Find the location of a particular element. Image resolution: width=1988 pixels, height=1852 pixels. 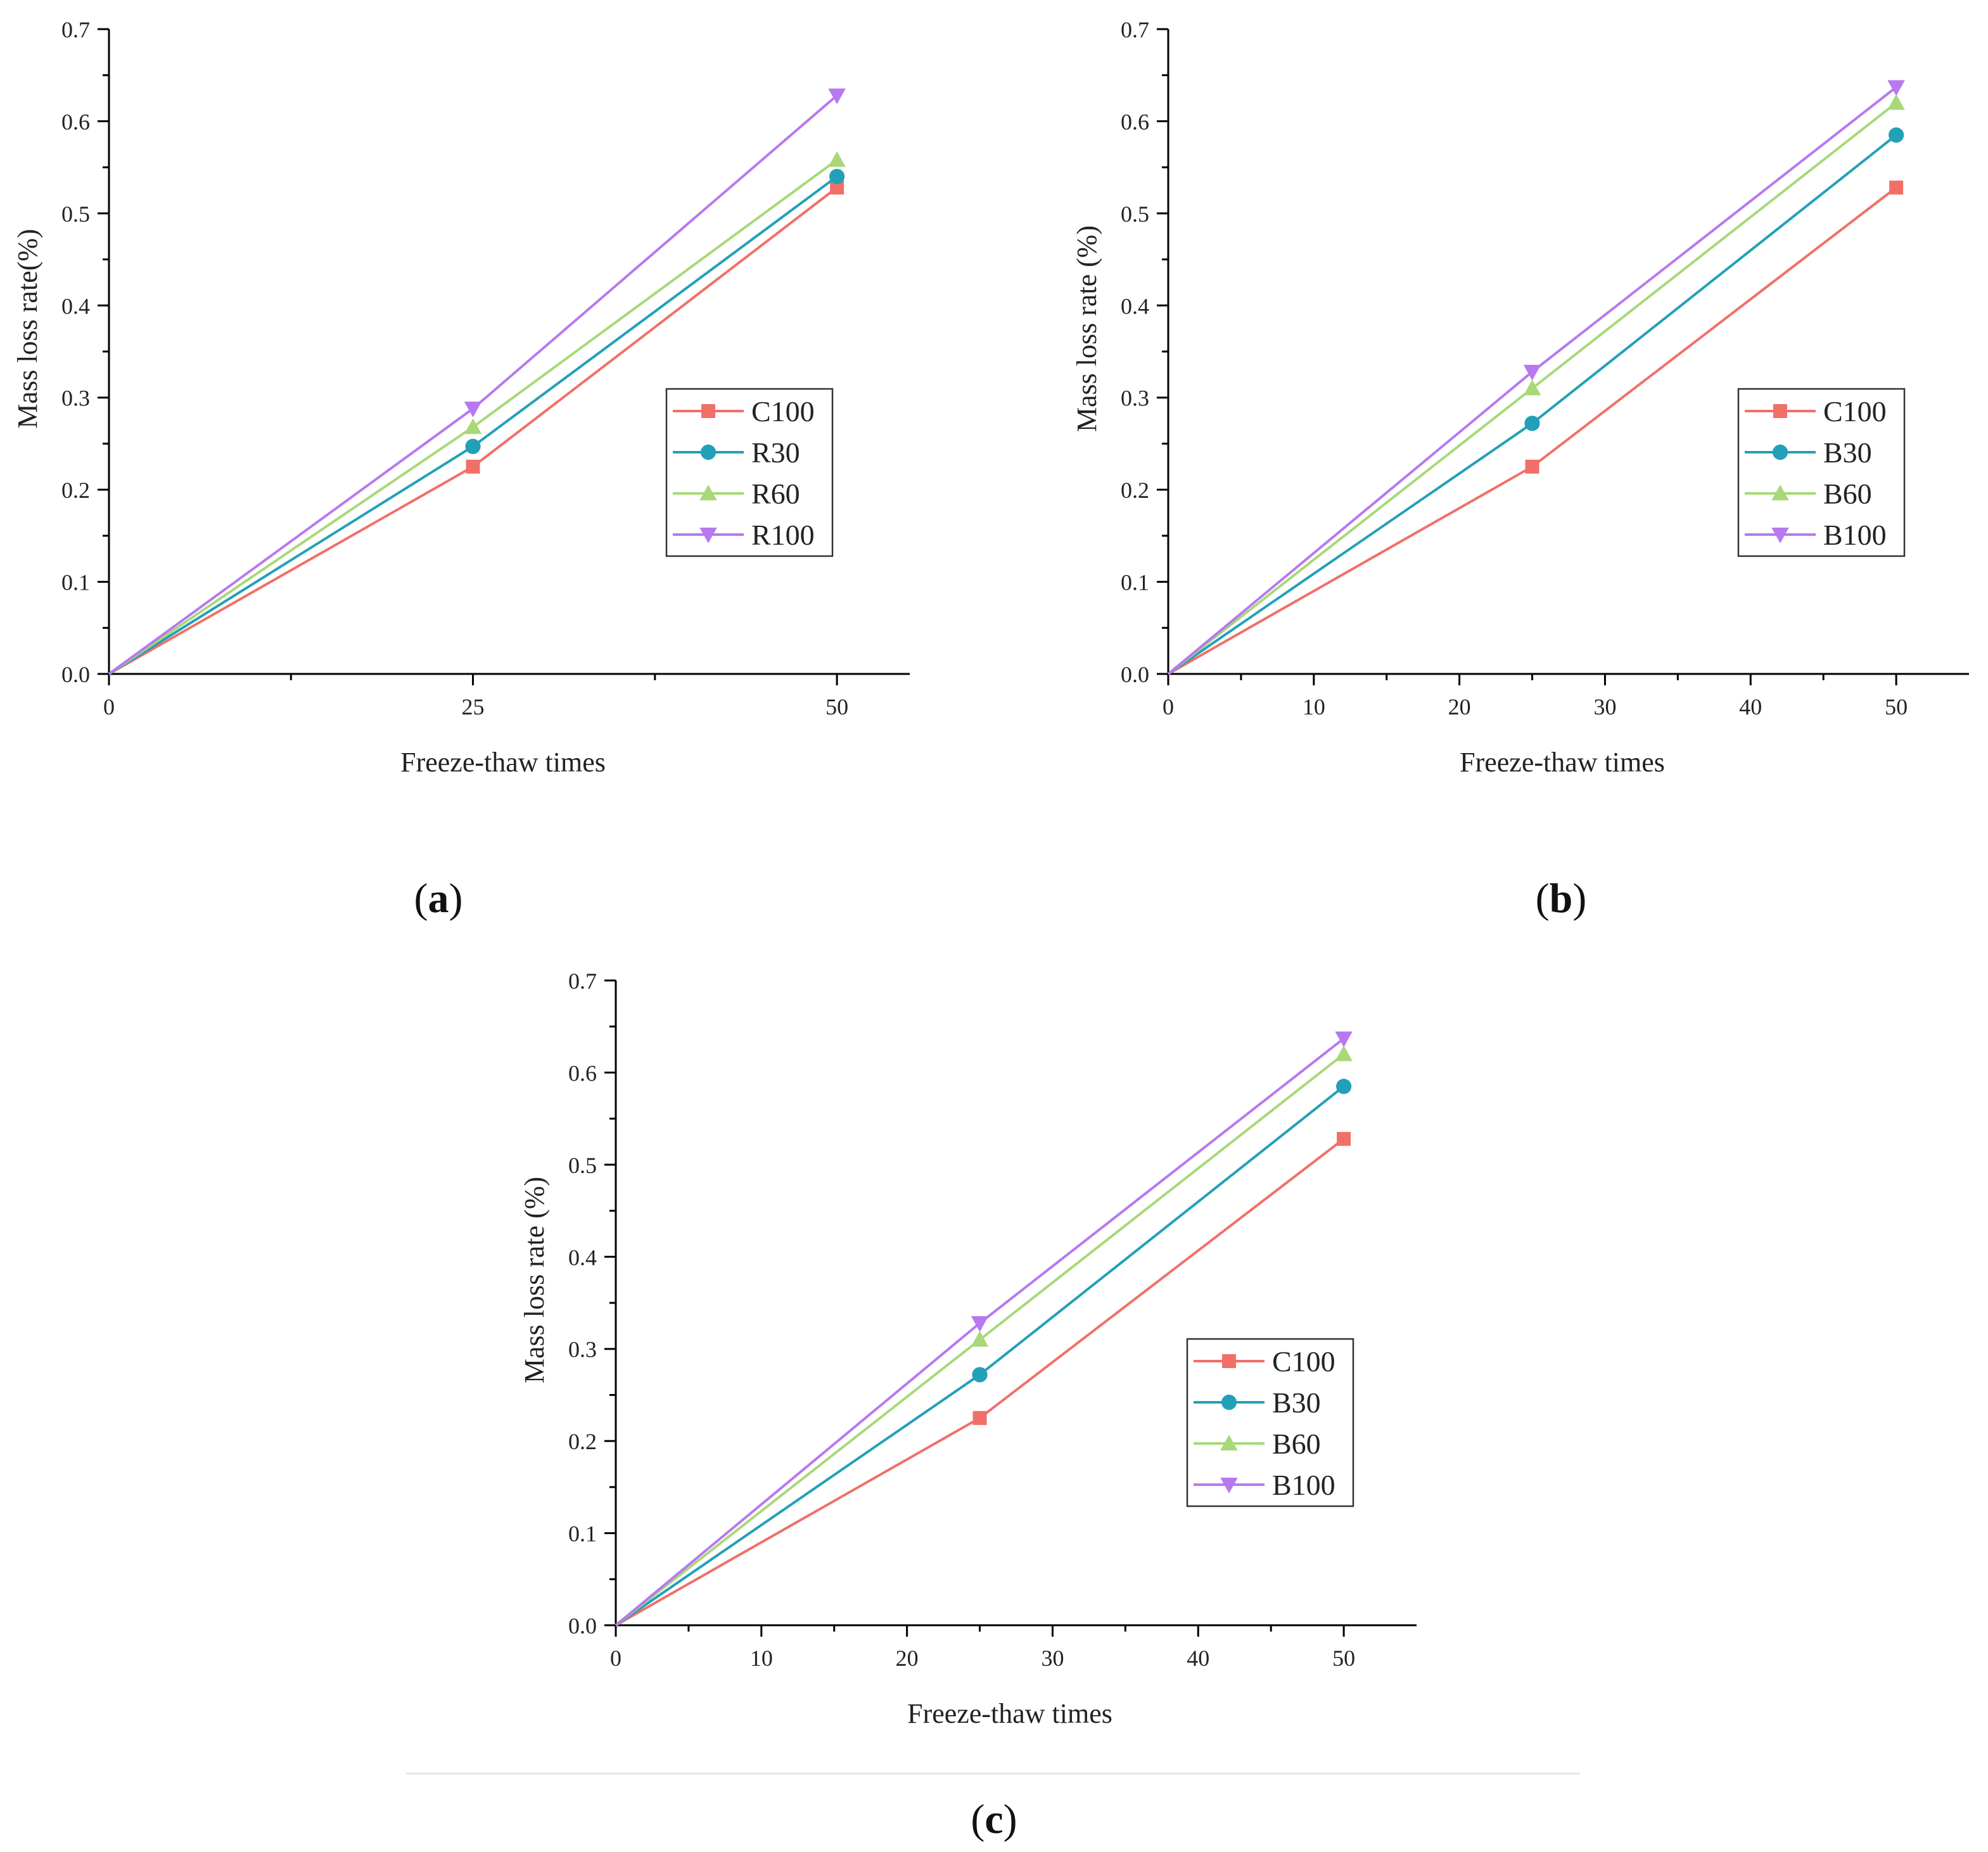

y-tick-label: 0.2 is located at coordinates (1135, 490).